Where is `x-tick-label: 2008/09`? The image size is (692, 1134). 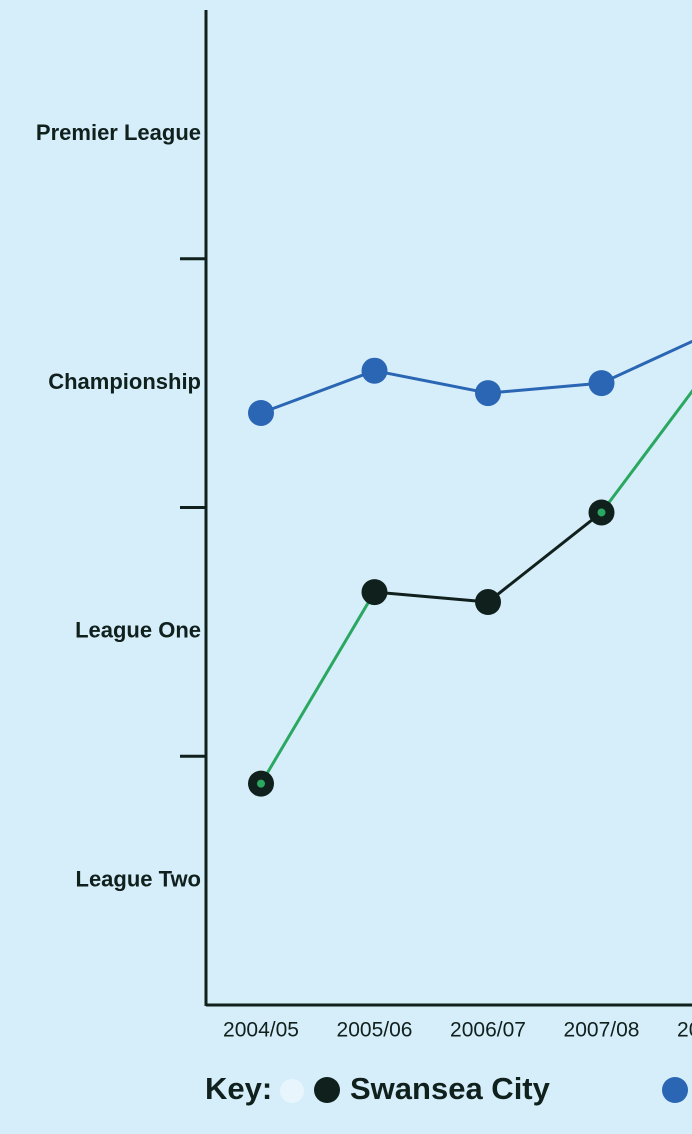 x-tick-label: 2008/09 is located at coordinates (684, 1030).